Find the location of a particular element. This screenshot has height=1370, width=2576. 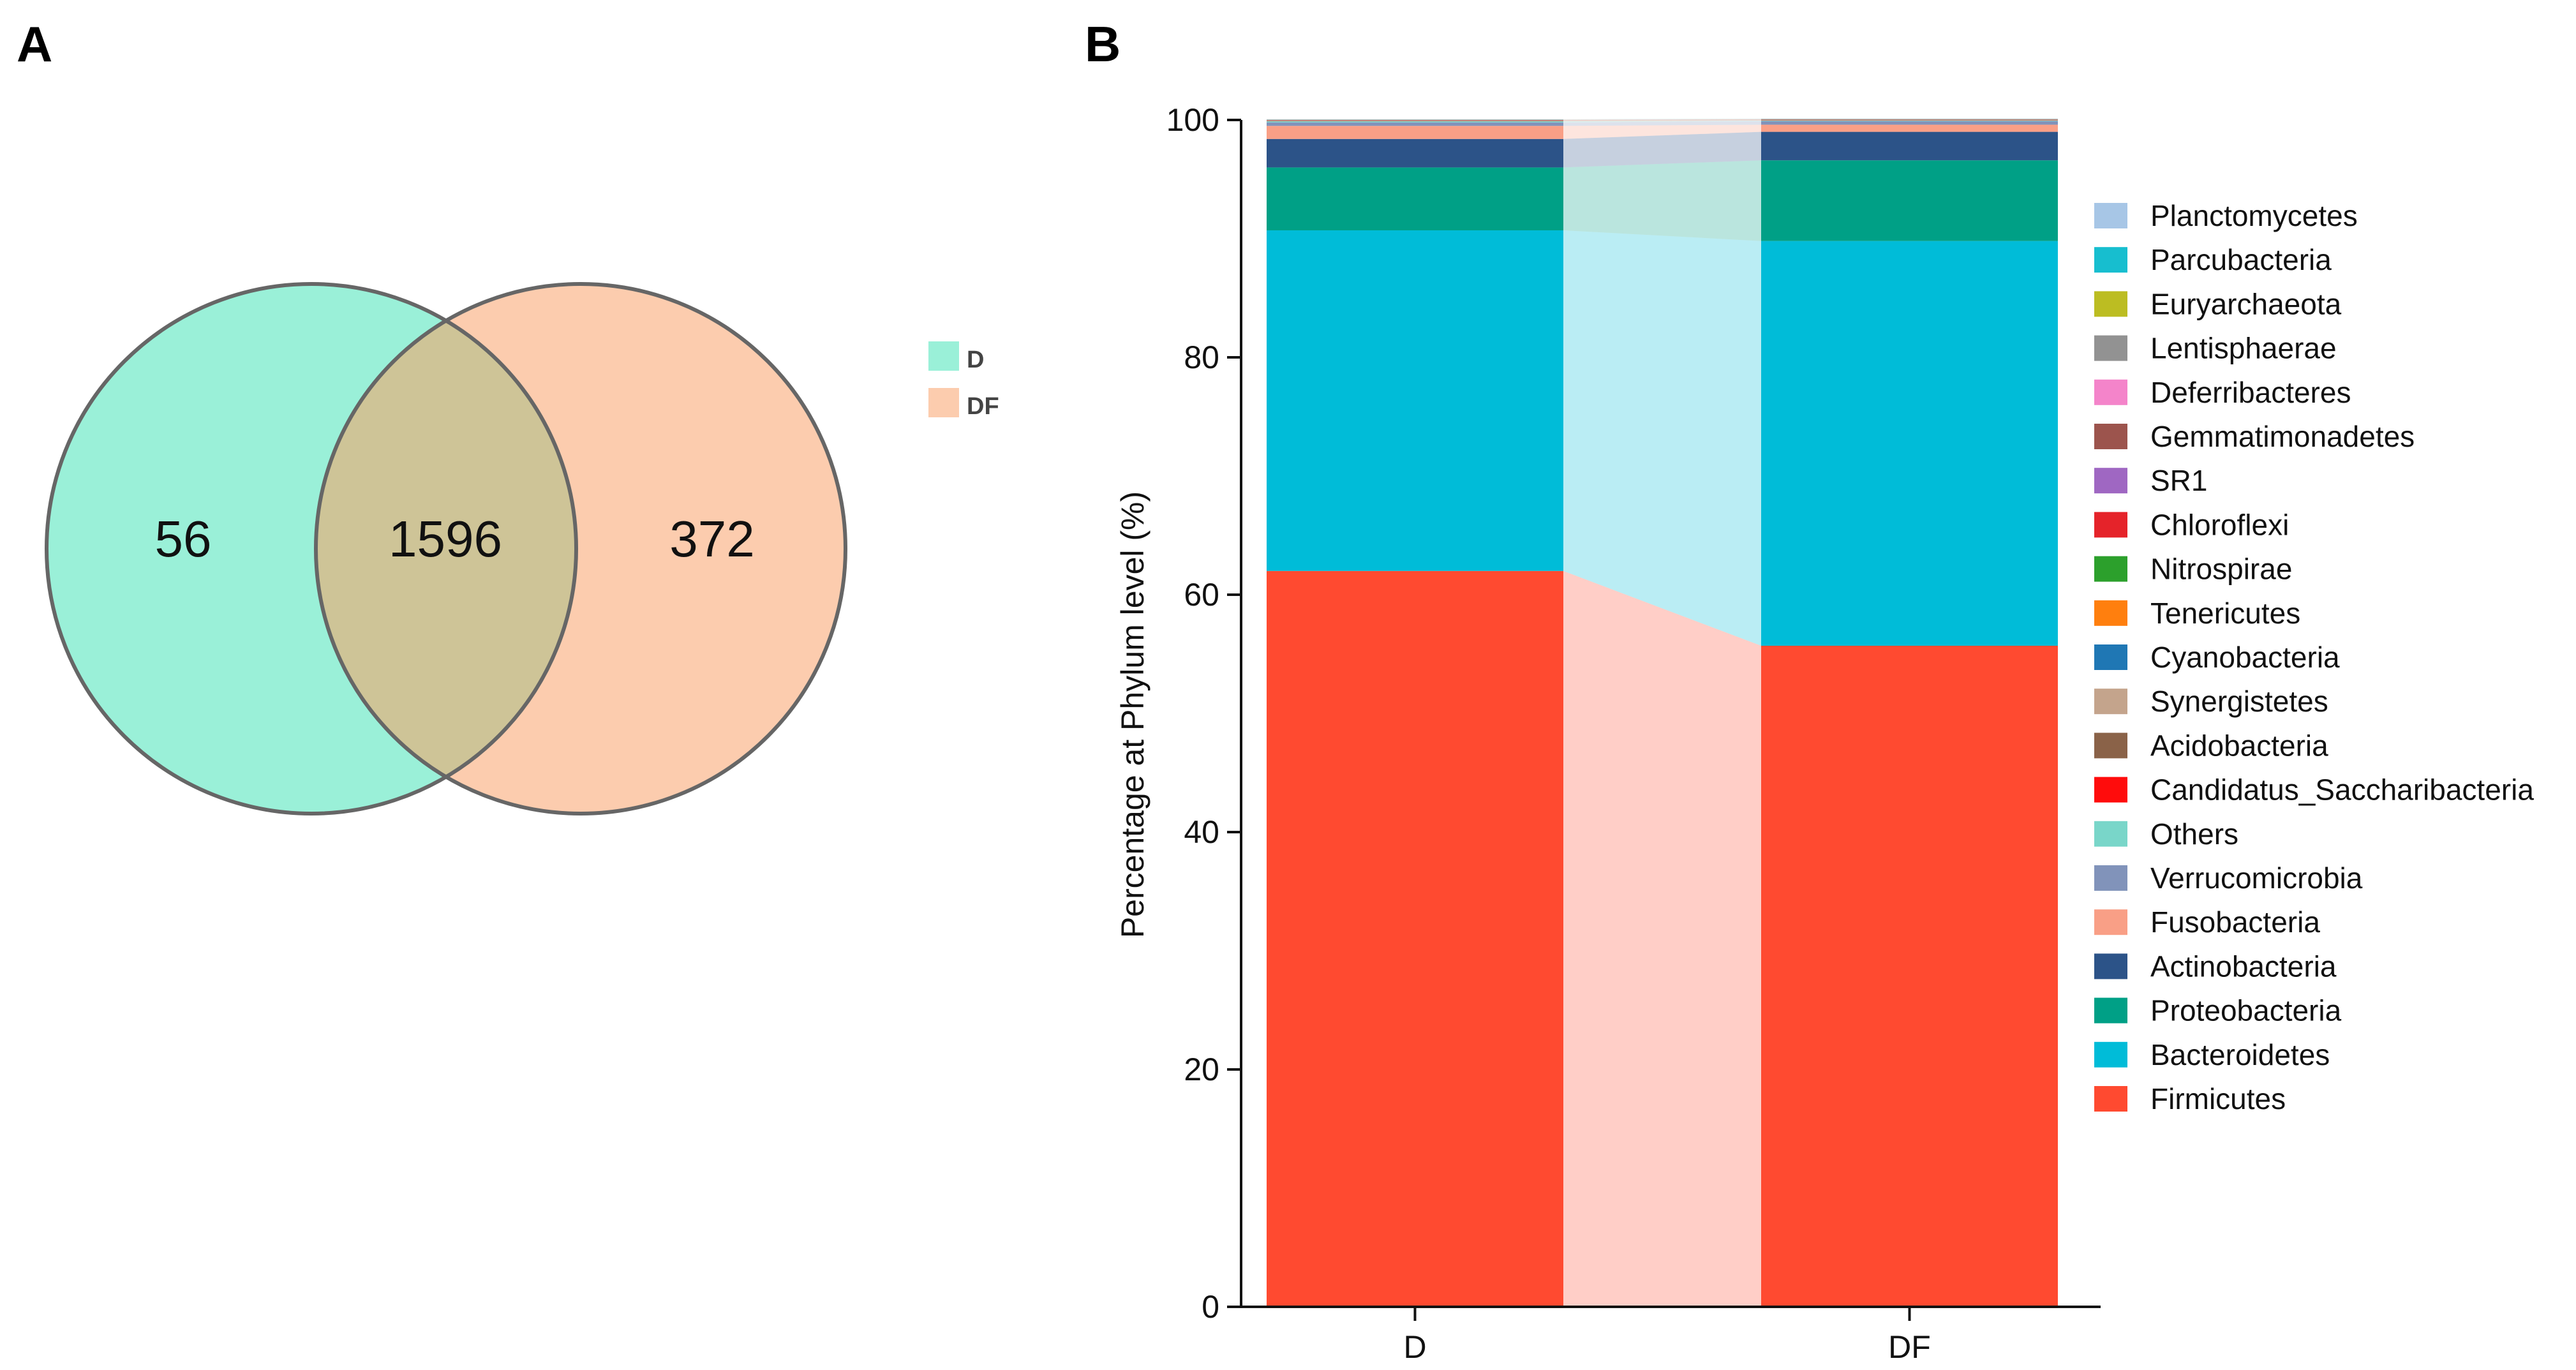

x-tick-label-d: D is located at coordinates (1414, 1347).